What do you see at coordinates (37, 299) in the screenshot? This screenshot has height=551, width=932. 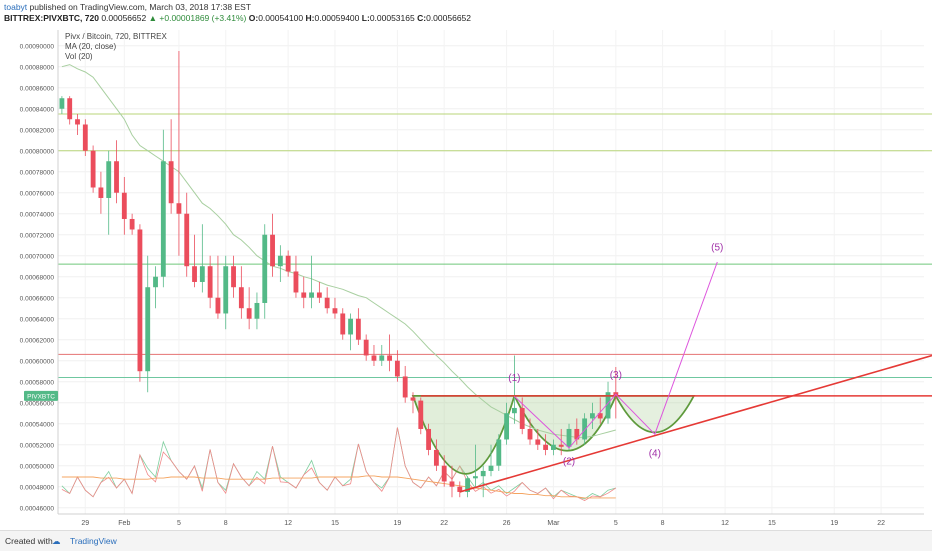 I see `y-tick-label: 0.00066000` at bounding box center [37, 299].